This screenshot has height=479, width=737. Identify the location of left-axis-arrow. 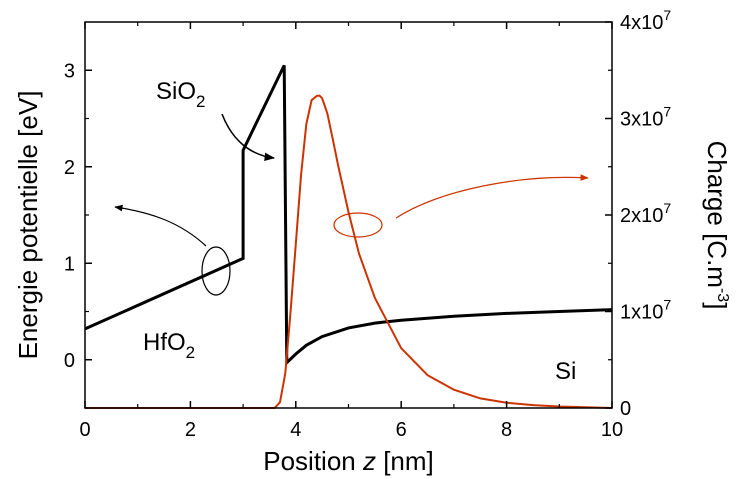
(160, 225).